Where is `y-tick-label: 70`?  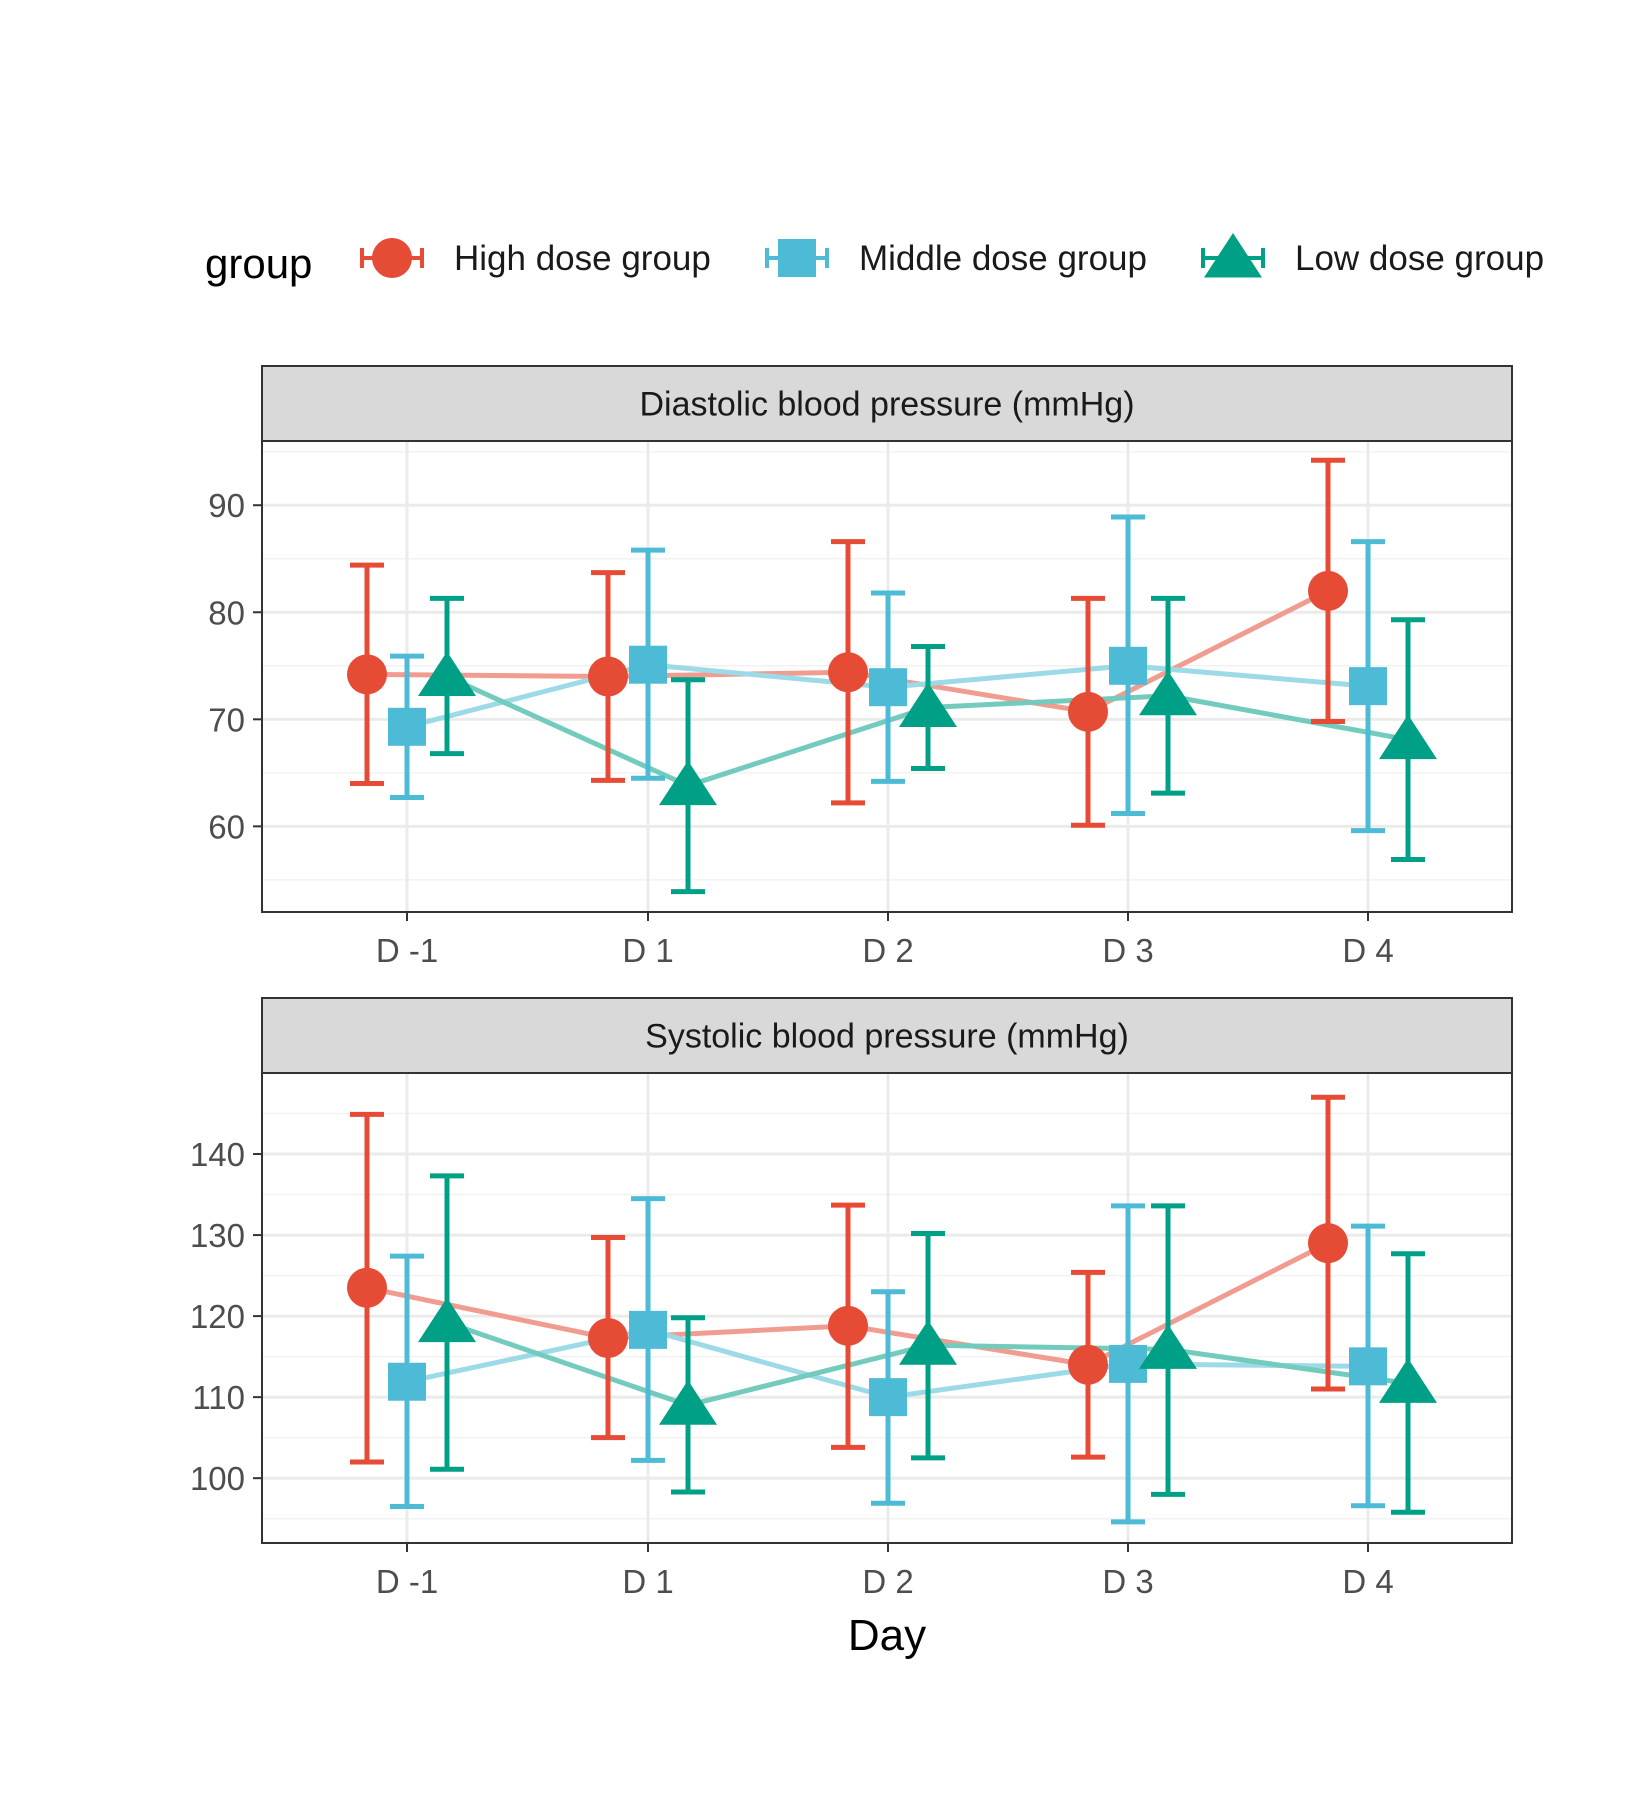 y-tick-label: 70 is located at coordinates (226, 719).